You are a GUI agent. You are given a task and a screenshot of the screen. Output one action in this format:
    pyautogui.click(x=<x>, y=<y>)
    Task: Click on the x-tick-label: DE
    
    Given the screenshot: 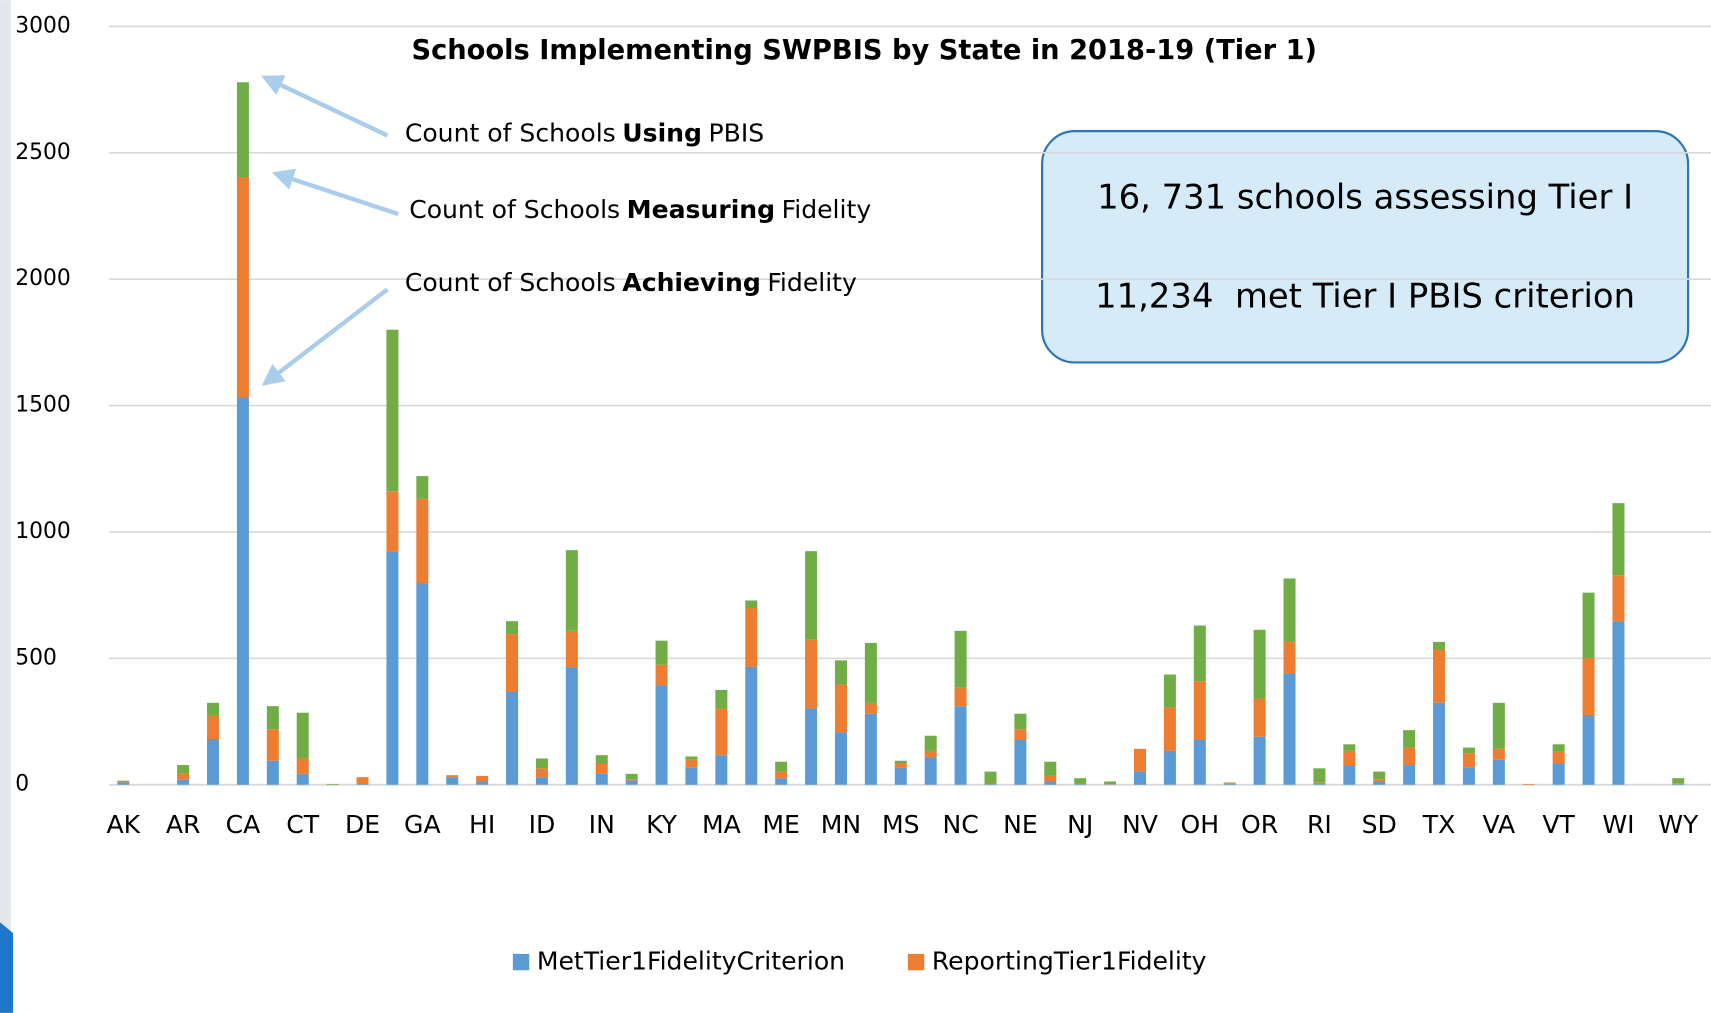 What is the action you would take?
    pyautogui.click(x=362, y=824)
    